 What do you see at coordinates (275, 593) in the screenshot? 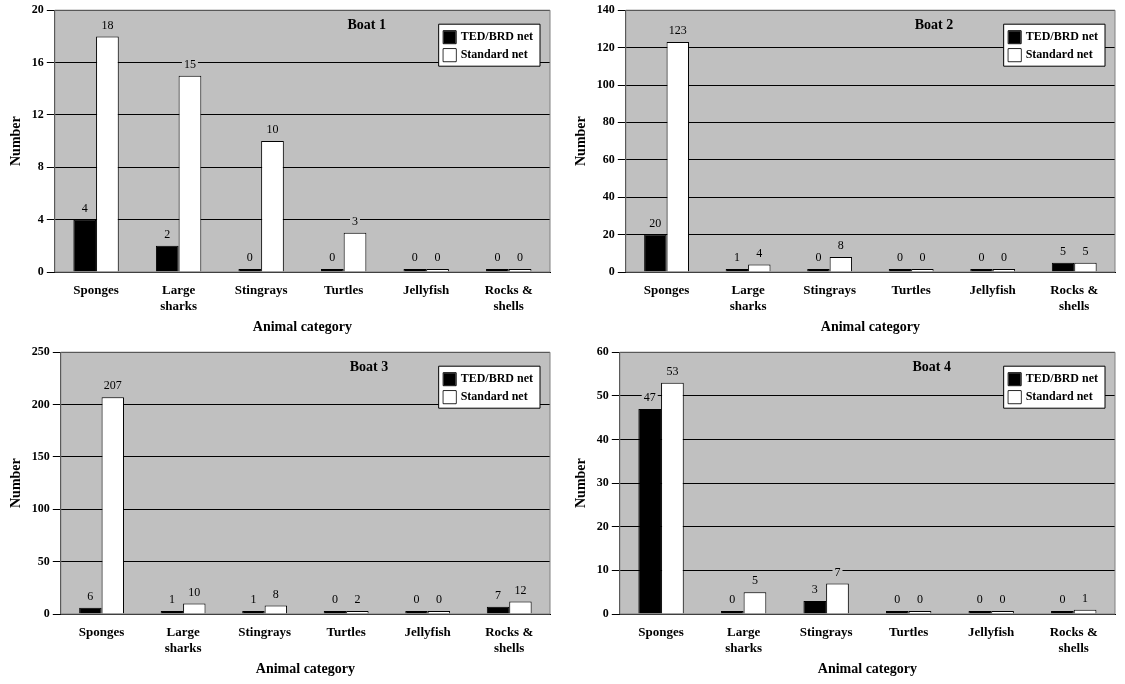
I see `data-label: 8` at bounding box center [275, 593].